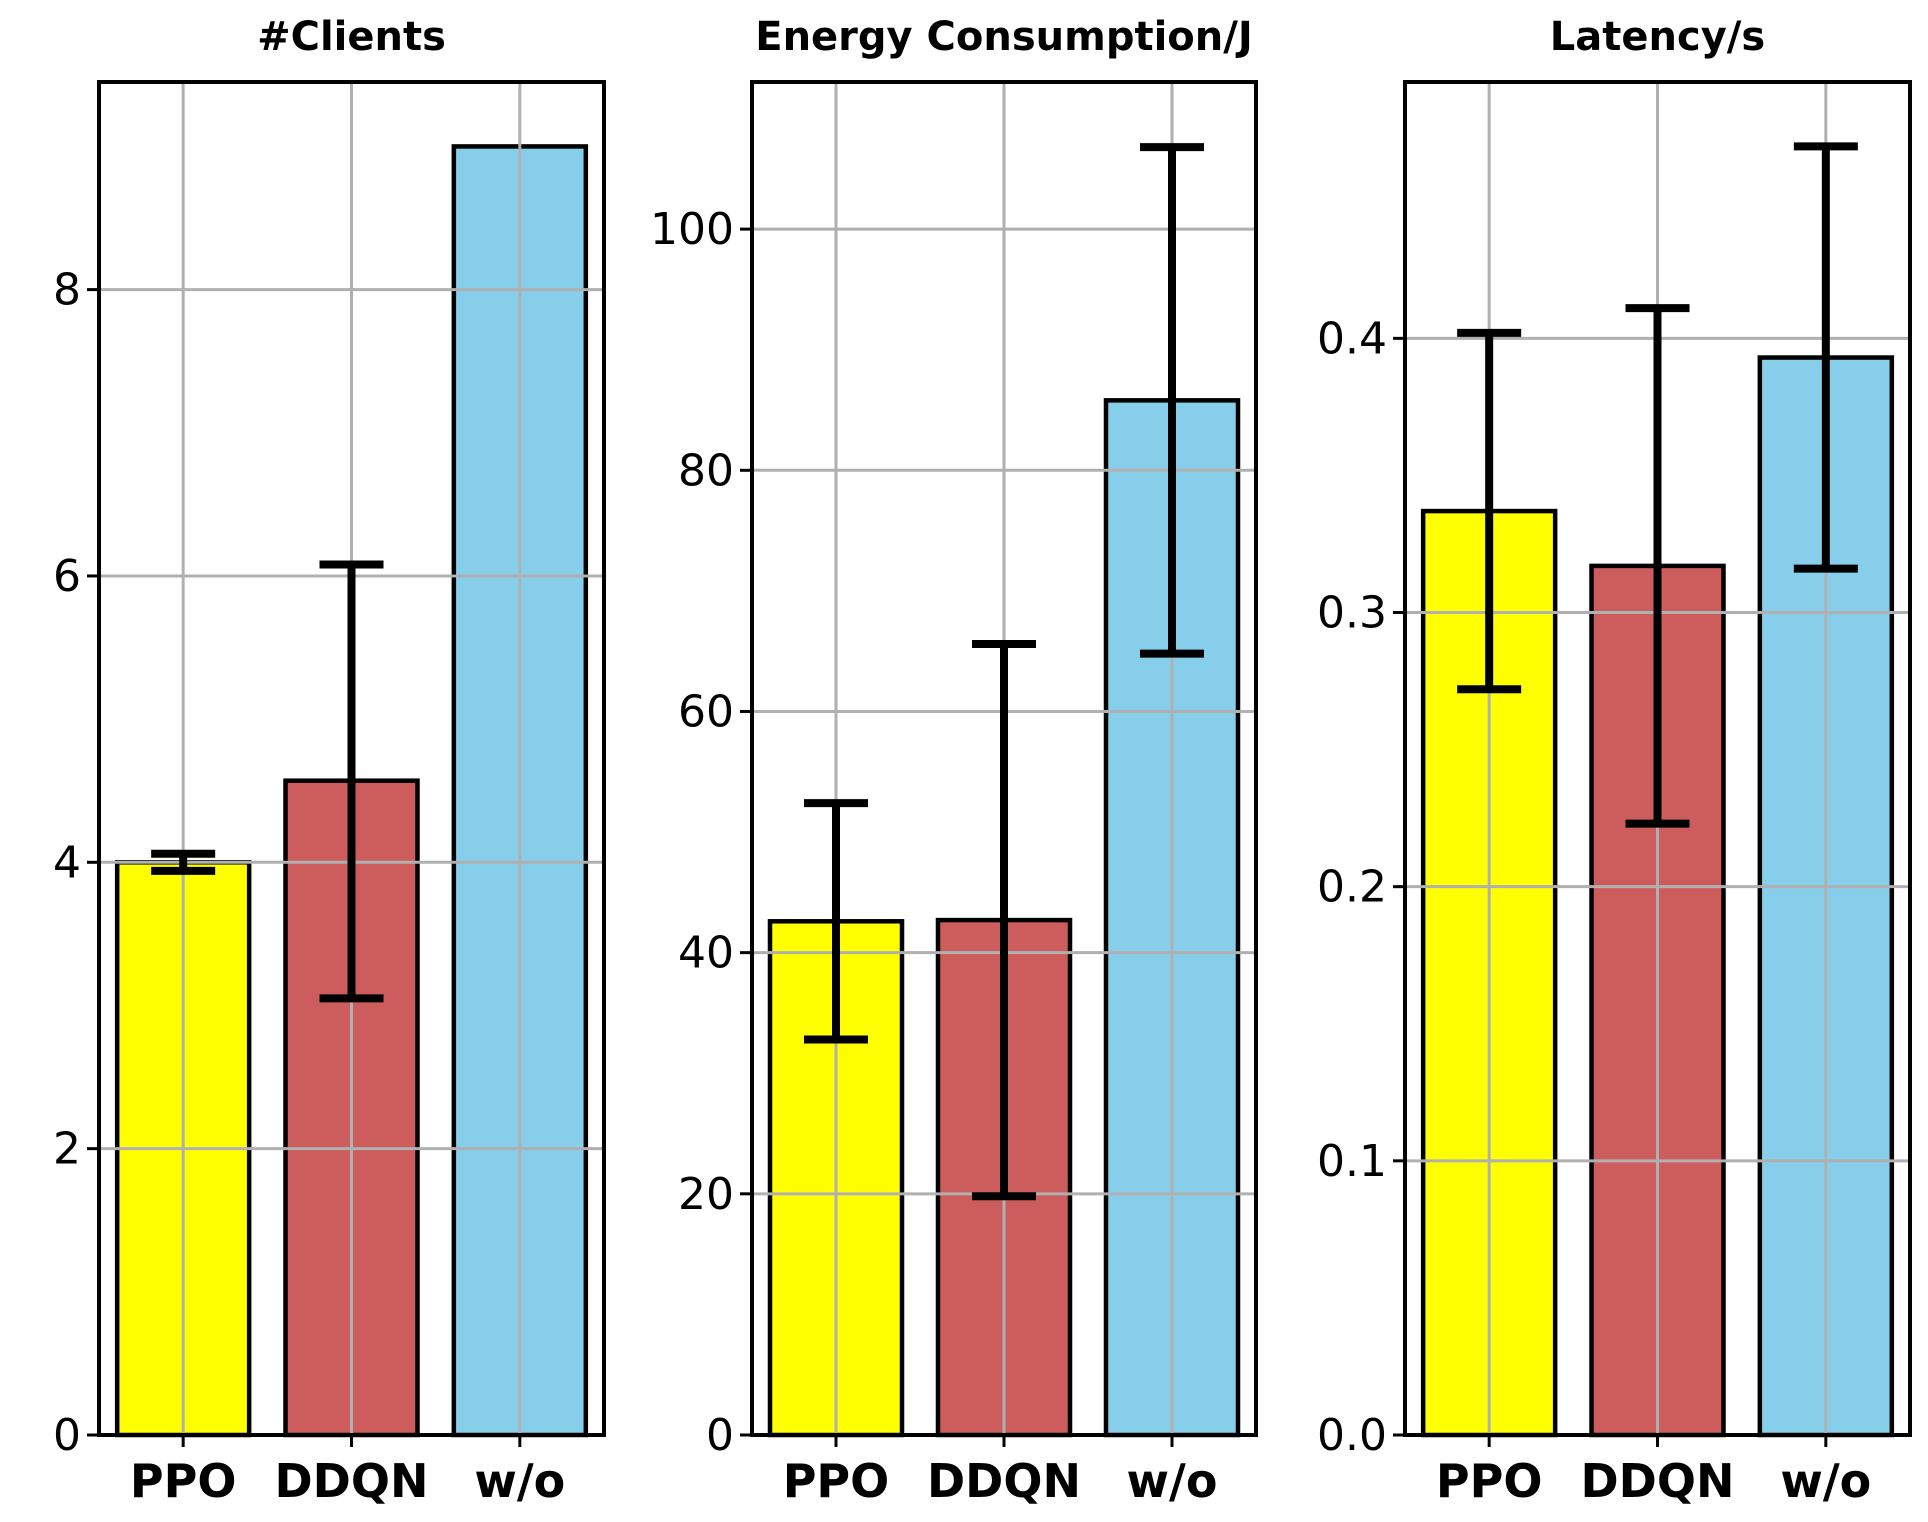  I want to click on y-tick-label: 20, so click(706, 1194).